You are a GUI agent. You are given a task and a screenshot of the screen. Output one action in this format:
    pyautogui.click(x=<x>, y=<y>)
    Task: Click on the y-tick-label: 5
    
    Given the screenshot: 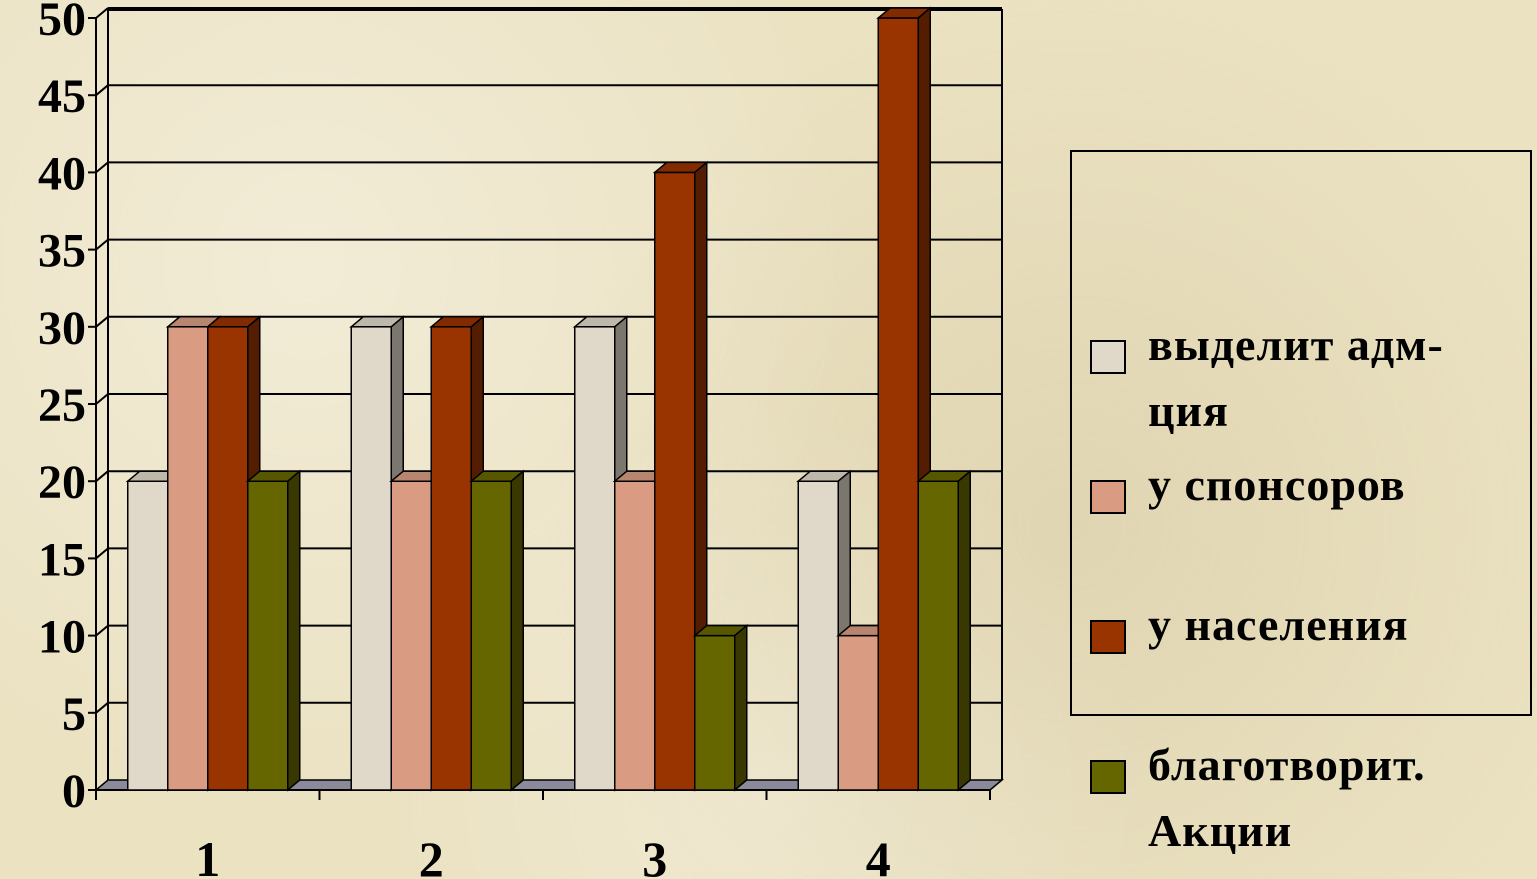 What is the action you would take?
    pyautogui.click(x=74, y=714)
    